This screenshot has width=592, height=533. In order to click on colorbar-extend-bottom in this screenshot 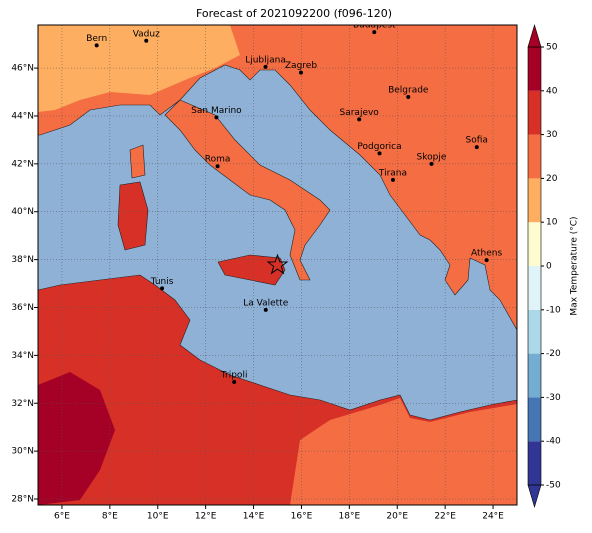, I will do `click(534, 496)`.